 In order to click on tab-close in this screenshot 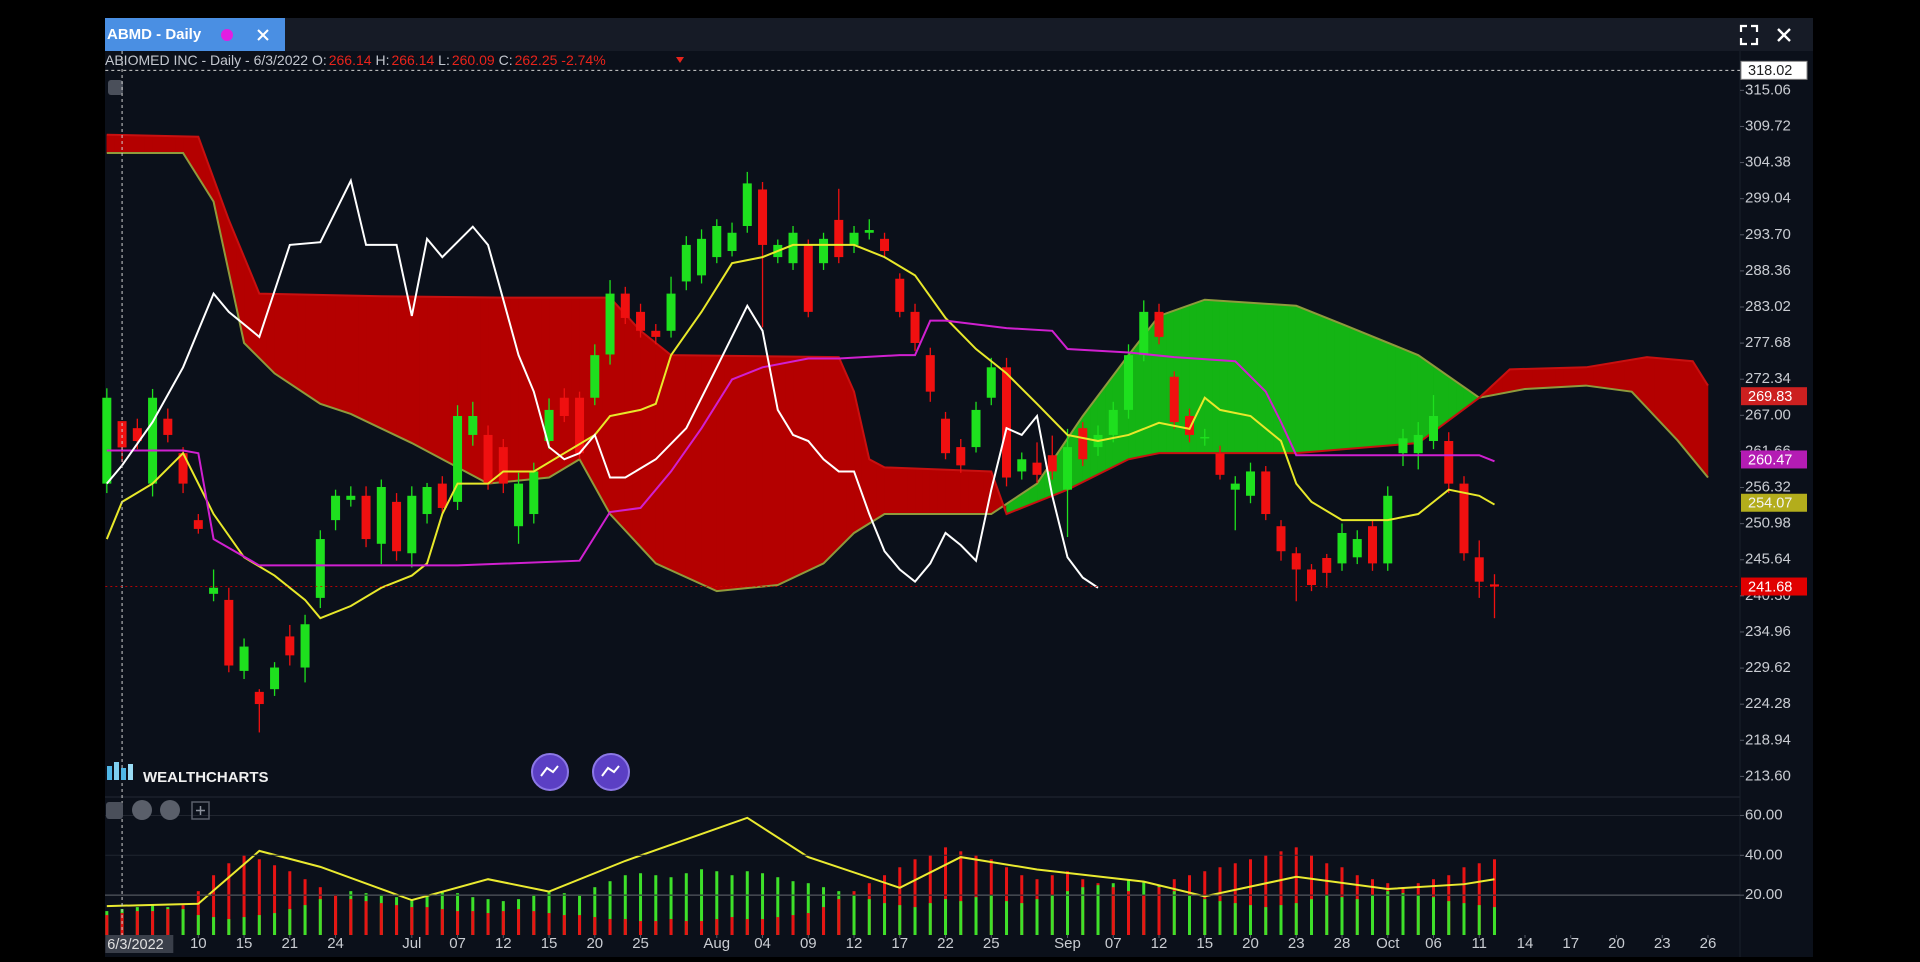, I will do `click(263, 35)`.